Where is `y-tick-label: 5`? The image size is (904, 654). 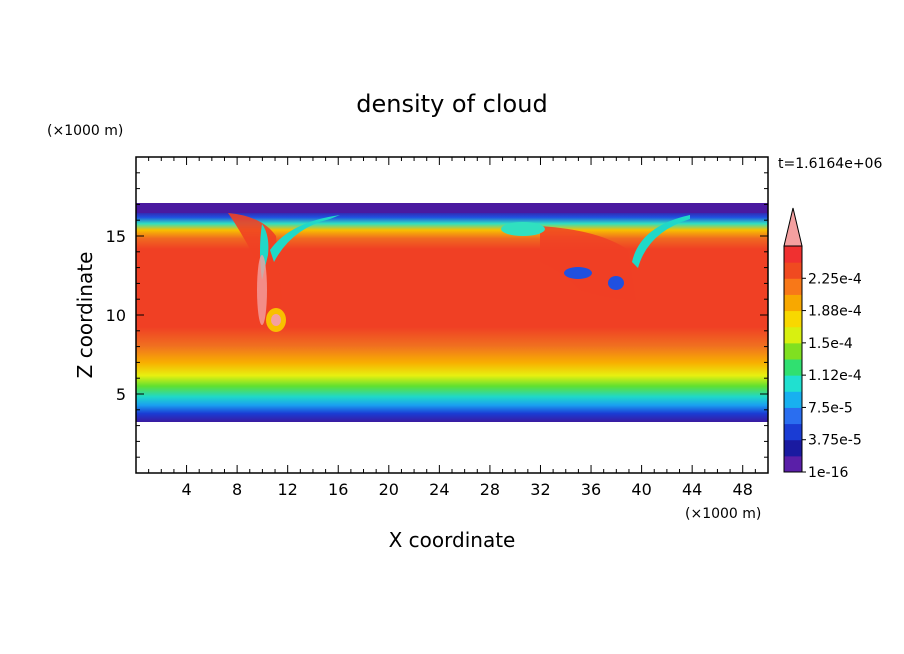 y-tick-label: 5 is located at coordinates (121, 394).